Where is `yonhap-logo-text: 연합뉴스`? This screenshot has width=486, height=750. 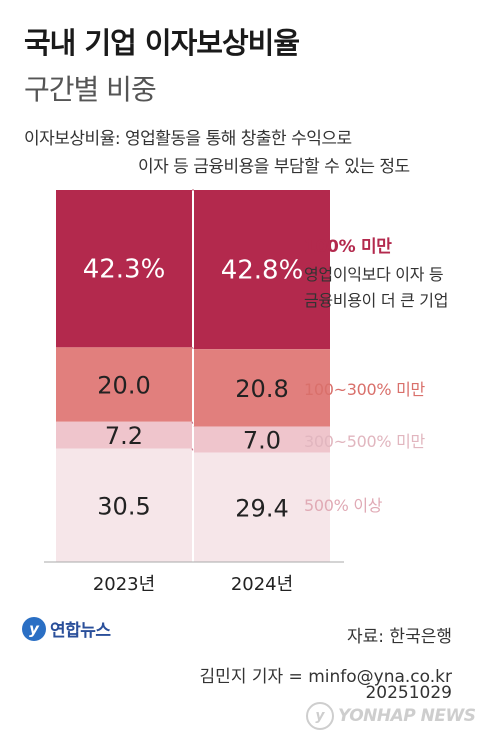 yonhap-logo-text: 연합뉴스 is located at coordinates (80, 631).